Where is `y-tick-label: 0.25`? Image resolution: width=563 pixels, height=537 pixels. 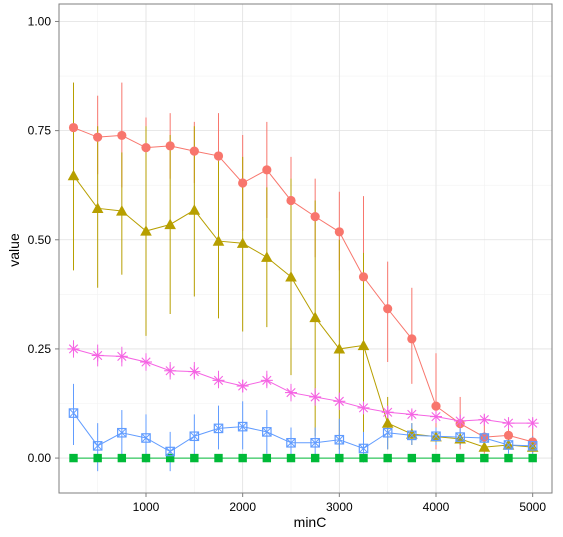 y-tick-label: 0.25 is located at coordinates (40, 349).